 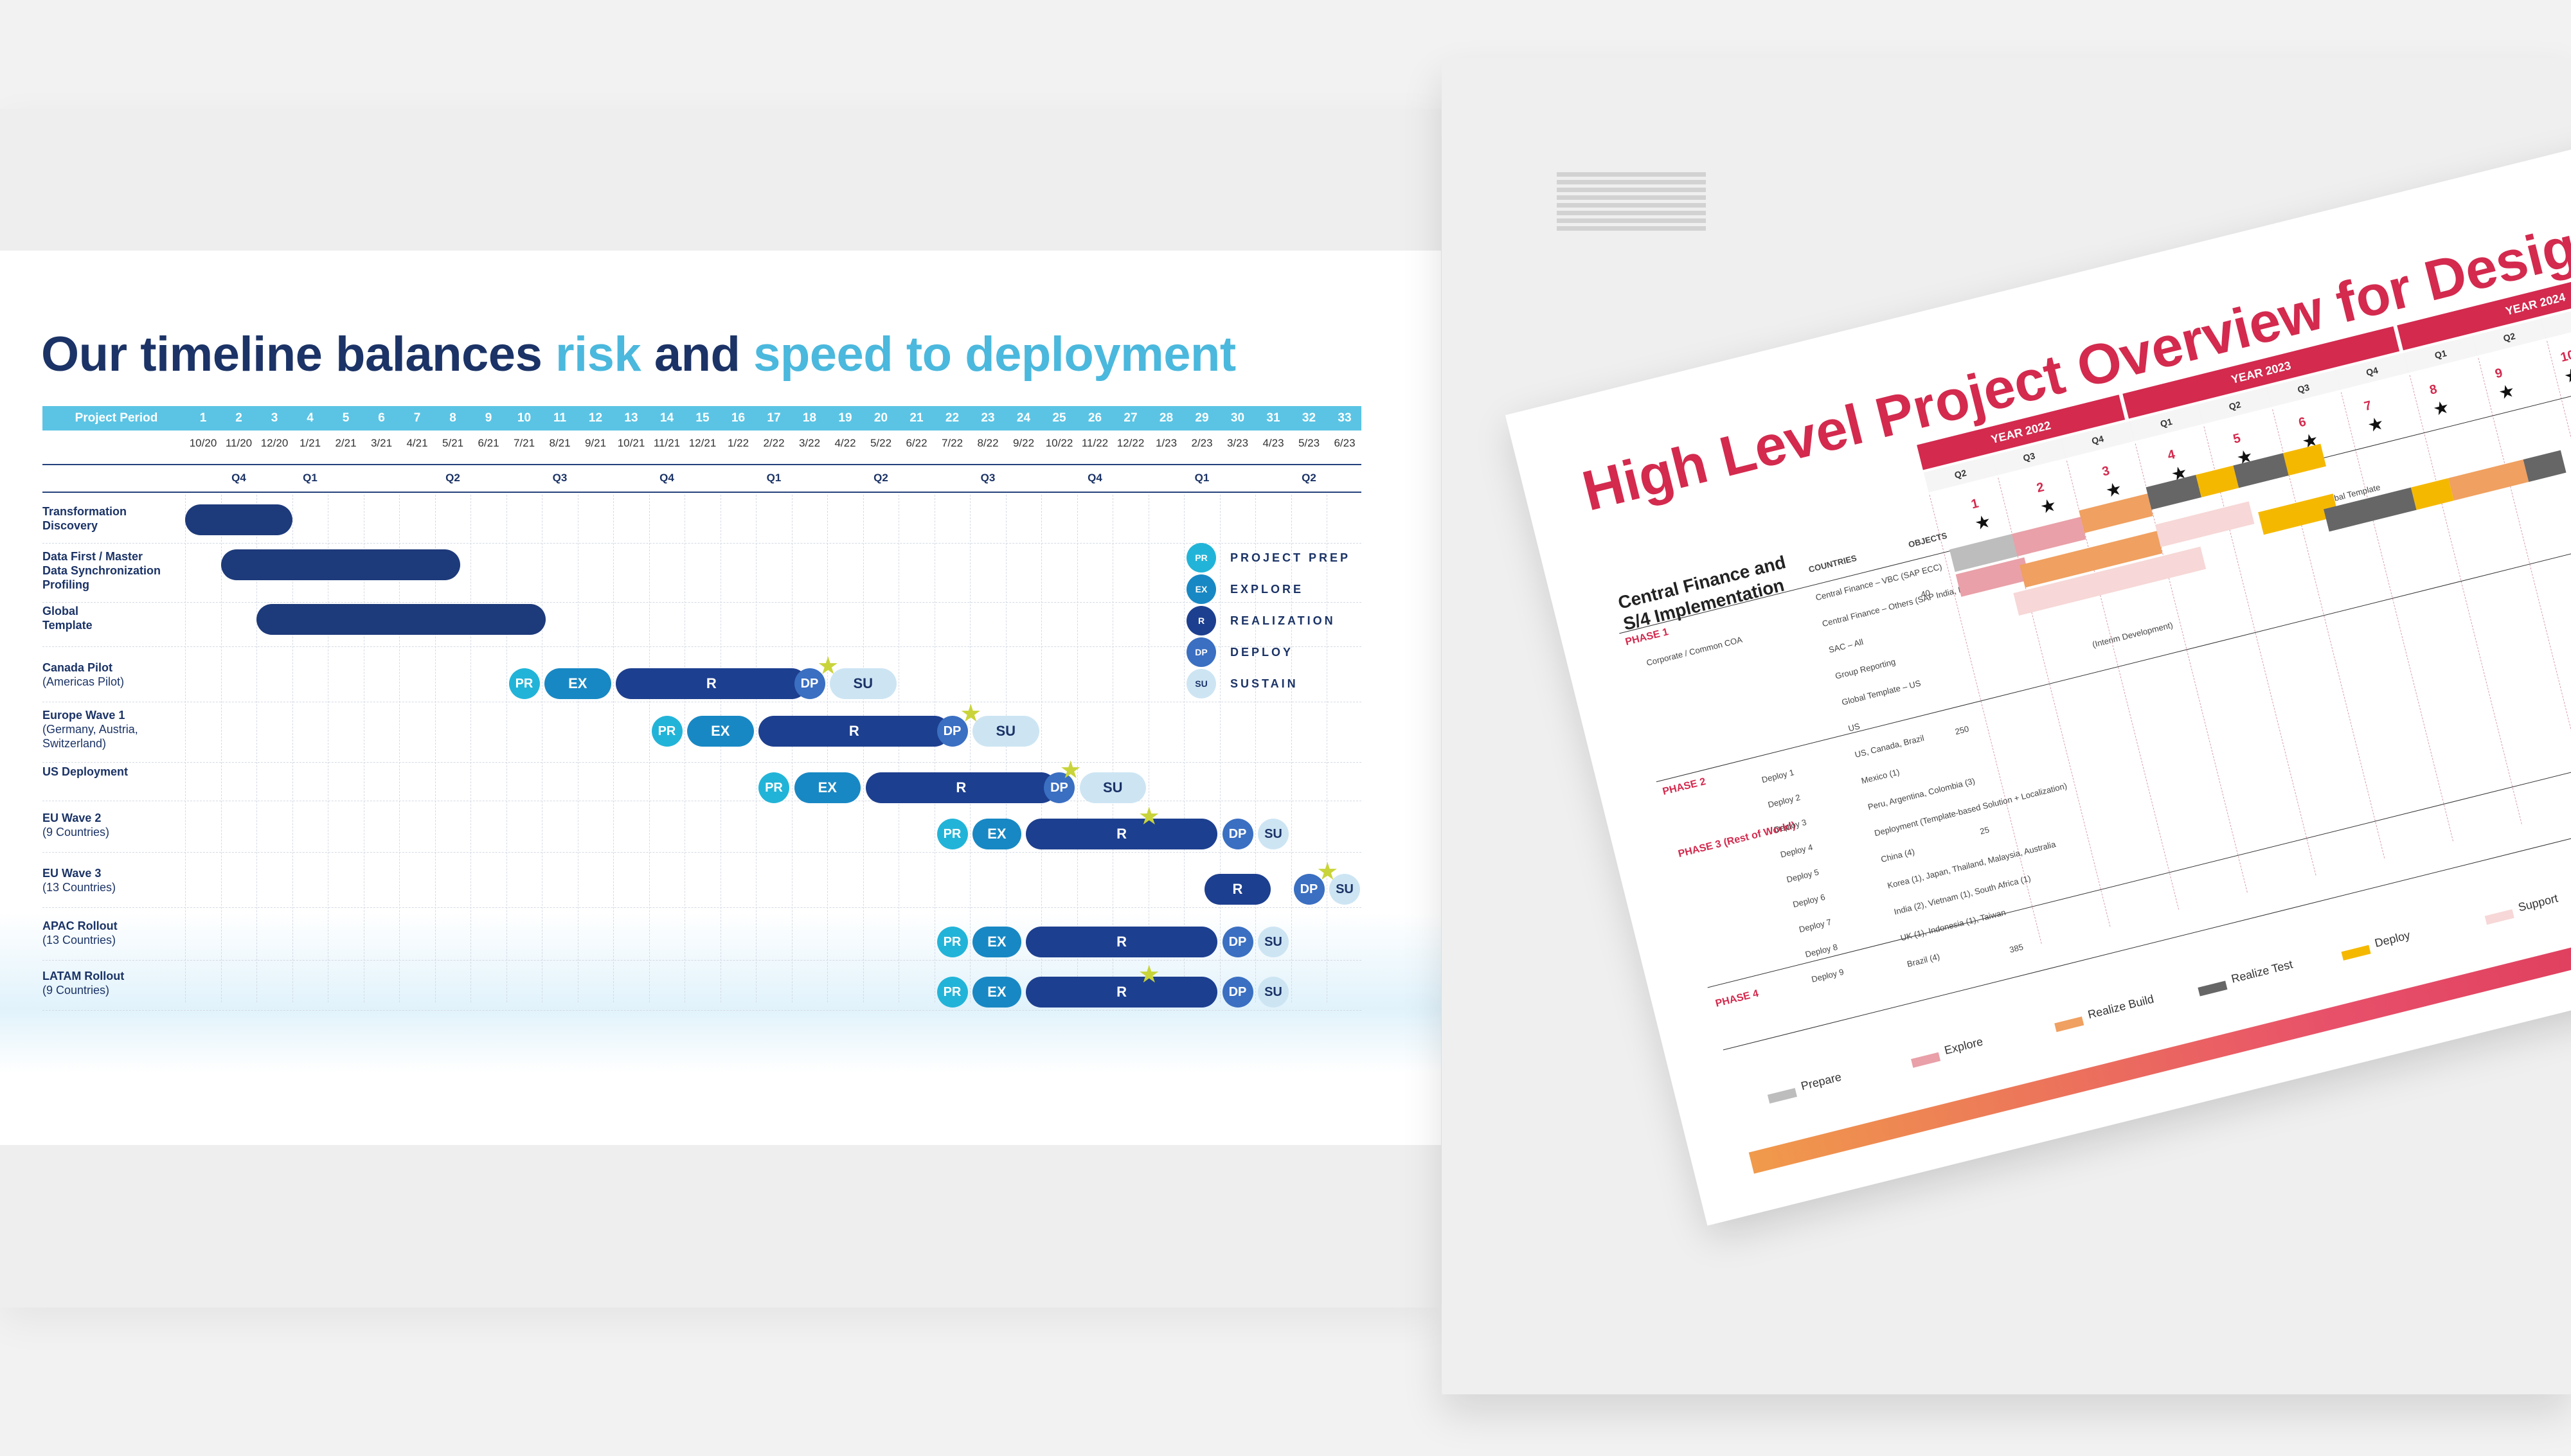 What do you see at coordinates (1778, 776) in the screenshot?
I see `deploy-label: Deploy 1` at bounding box center [1778, 776].